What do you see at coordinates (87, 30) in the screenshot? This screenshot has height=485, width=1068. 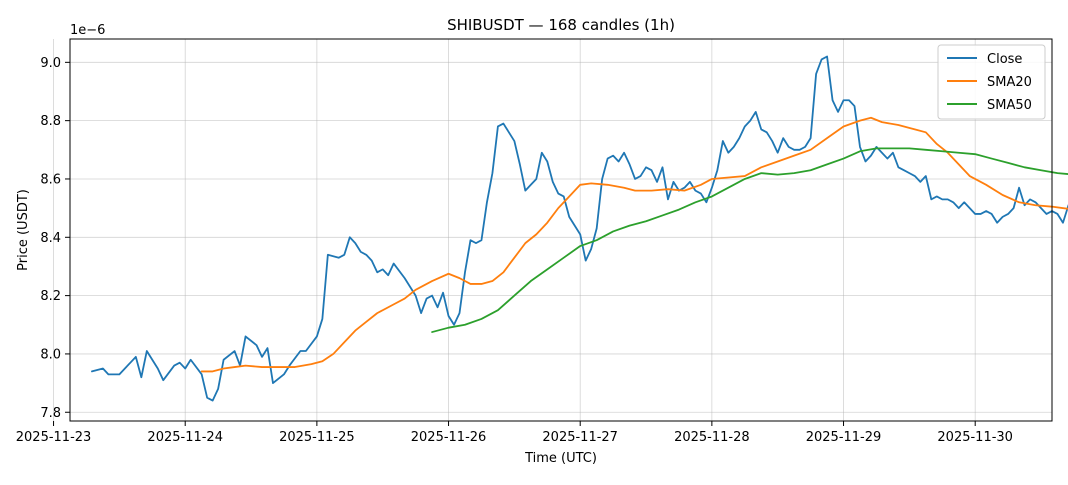 I see `y-scale-label: 1e−6` at bounding box center [87, 30].